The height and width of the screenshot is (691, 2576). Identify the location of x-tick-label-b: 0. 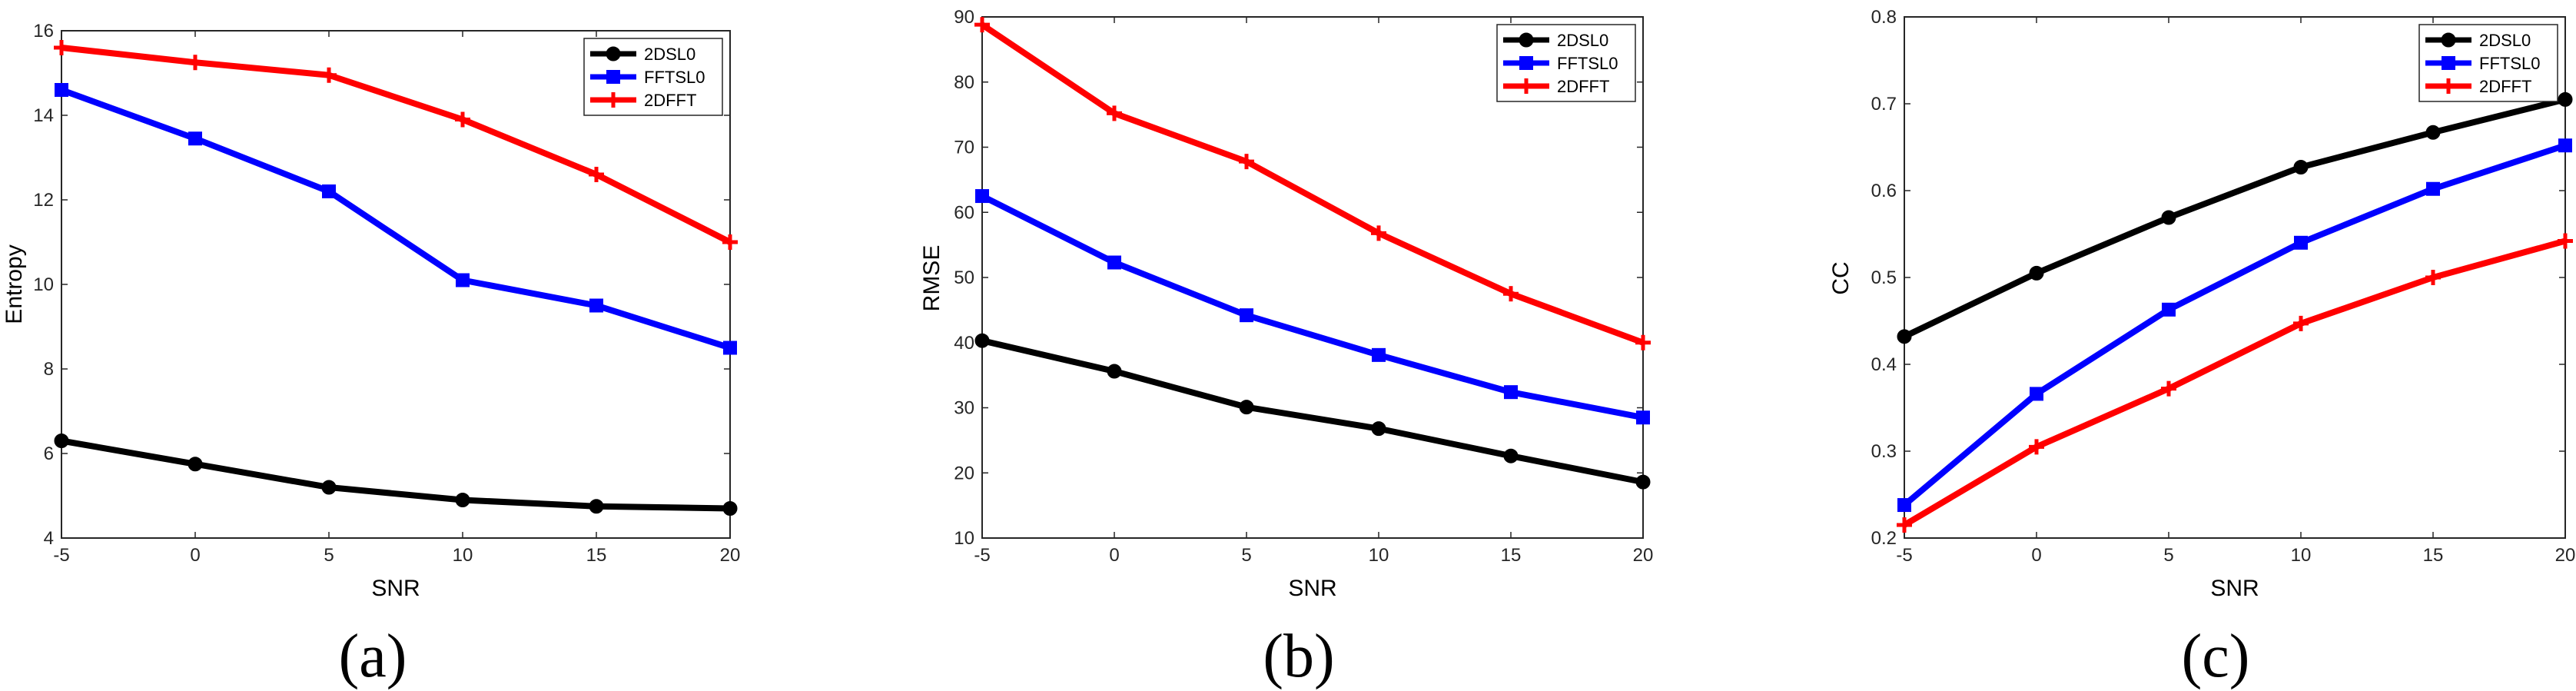
(1114, 555).